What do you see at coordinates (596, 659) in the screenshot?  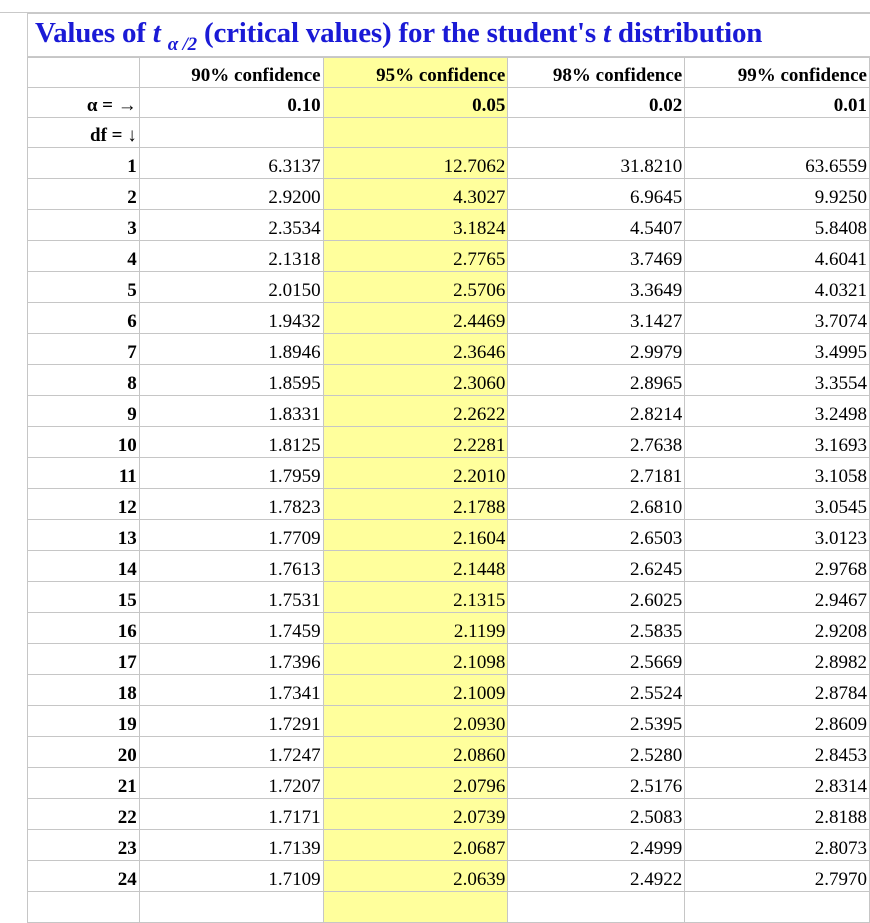 I see `value-cell: 2.5669` at bounding box center [596, 659].